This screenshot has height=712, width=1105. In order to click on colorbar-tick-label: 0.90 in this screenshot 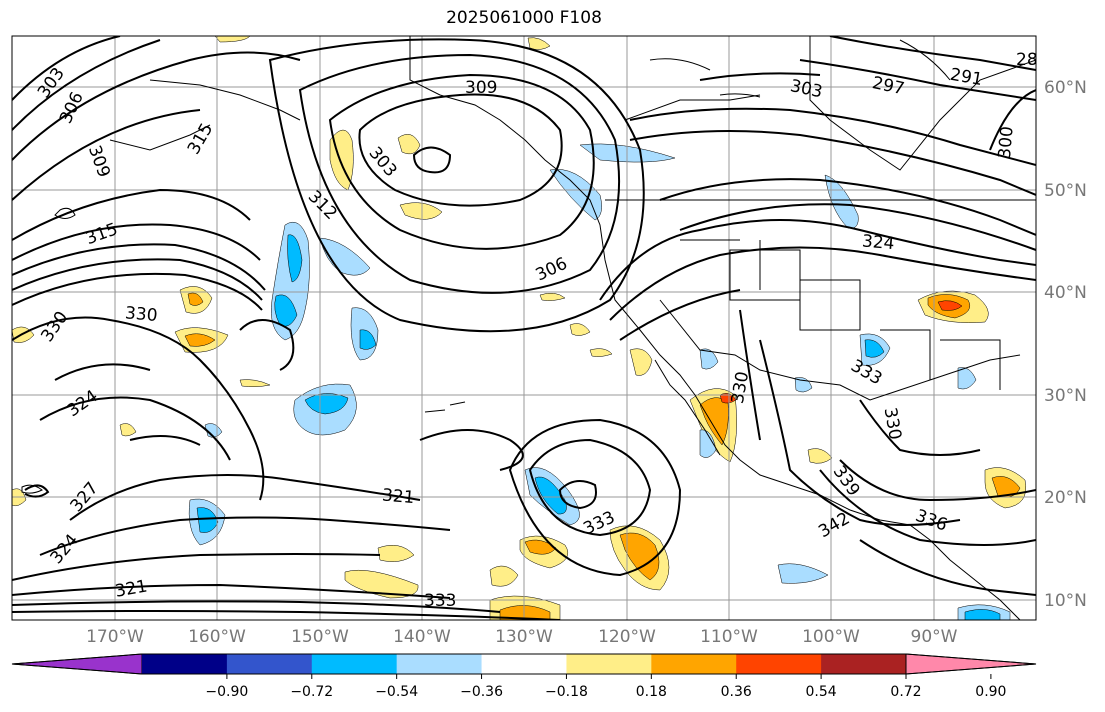, I will do `click(990, 692)`.